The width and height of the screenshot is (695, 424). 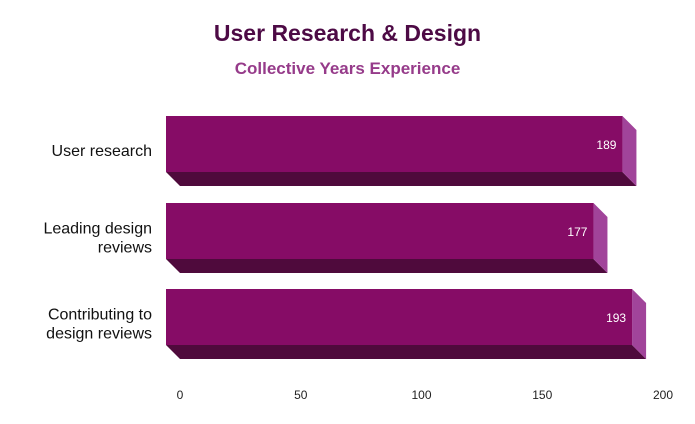 I want to click on x-tick-label: 200, so click(x=663, y=395).